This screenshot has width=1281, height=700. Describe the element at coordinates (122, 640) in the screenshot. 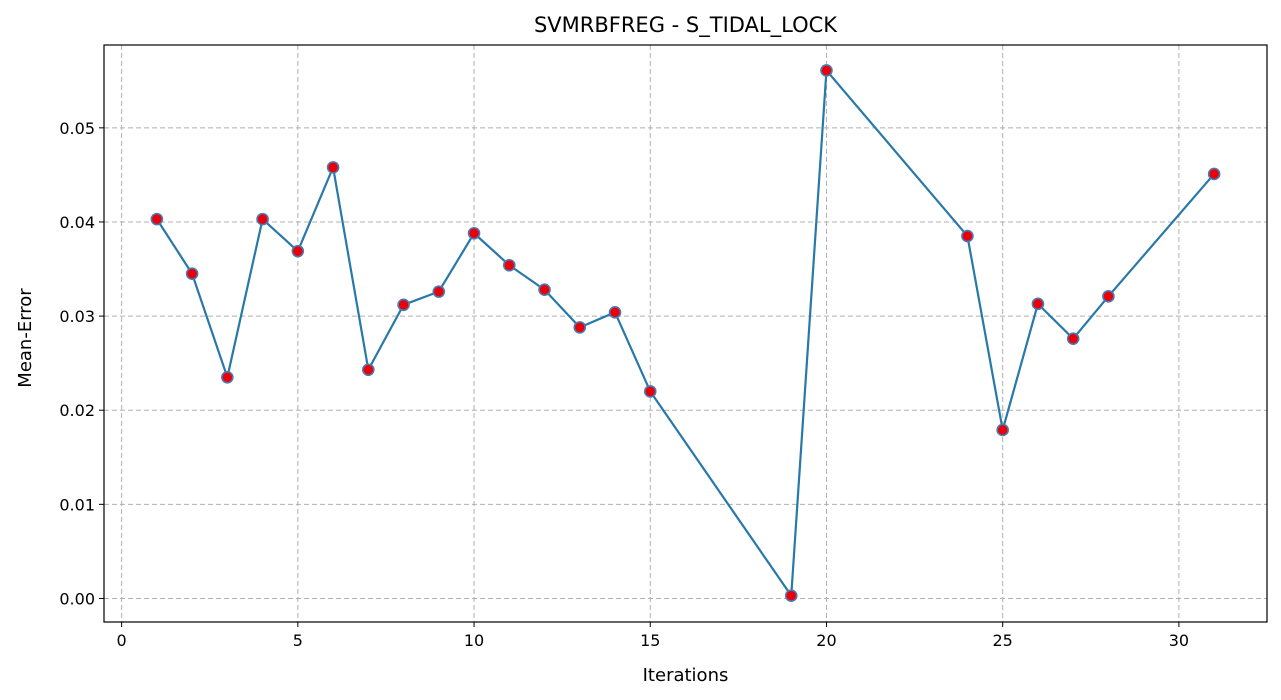

I see `x-tick-label: 0` at that location.